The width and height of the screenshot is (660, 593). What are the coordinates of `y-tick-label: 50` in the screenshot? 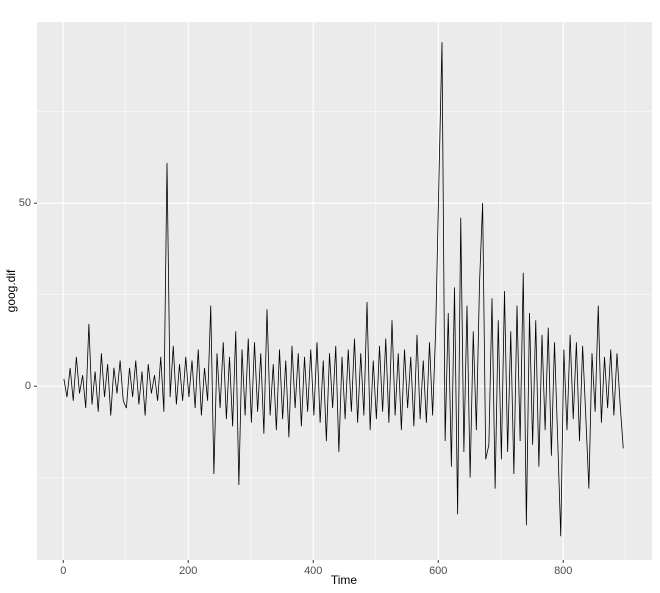 It's located at (25, 203).